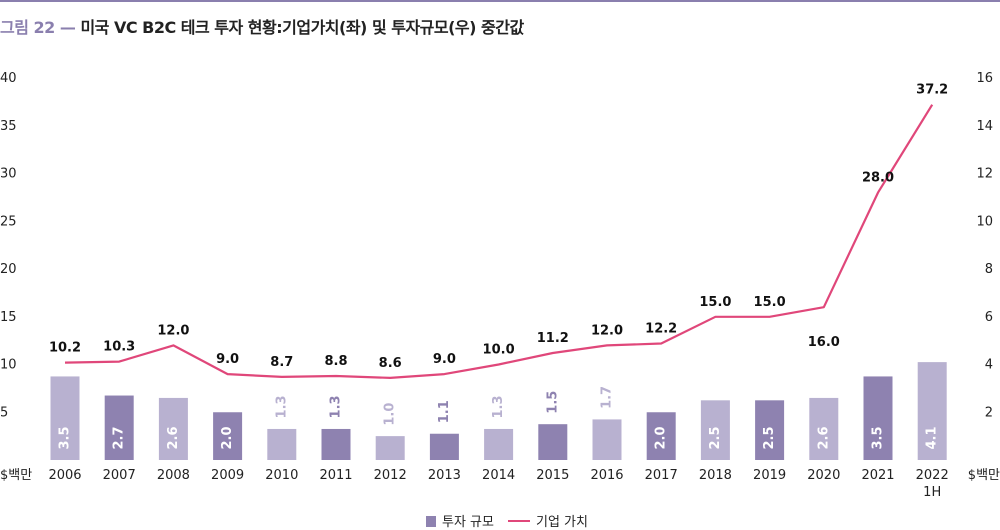 This screenshot has width=1000, height=530. Describe the element at coordinates (227, 475) in the screenshot. I see `x-axis-tick: 2009` at that location.